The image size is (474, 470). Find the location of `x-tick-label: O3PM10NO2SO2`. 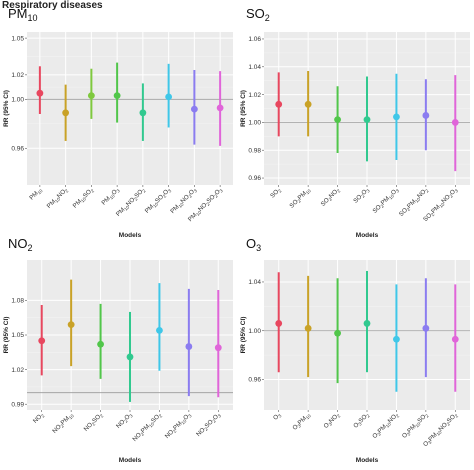

x-tick-label: O3PM10NO2SO2 is located at coordinates (440, 429).